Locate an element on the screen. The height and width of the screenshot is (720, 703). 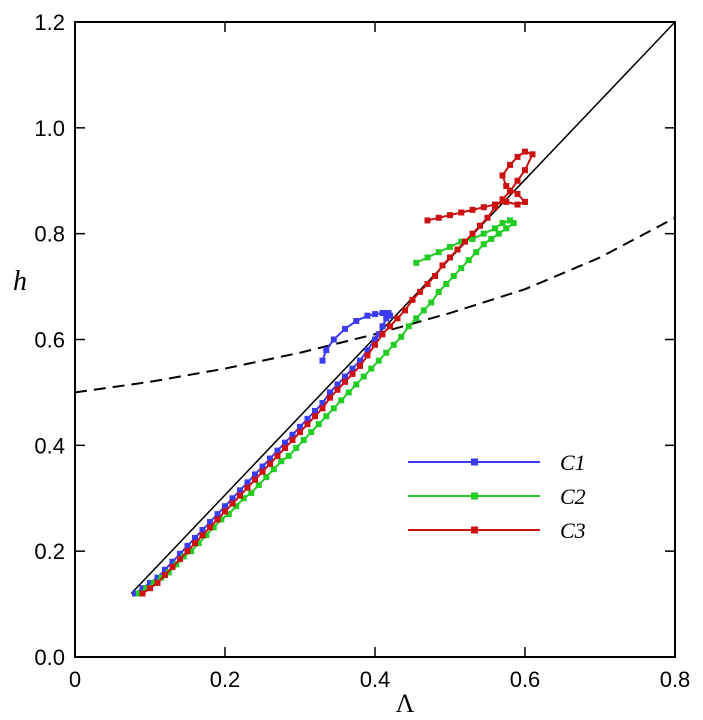
legend-marker-c3 is located at coordinates (474, 530).